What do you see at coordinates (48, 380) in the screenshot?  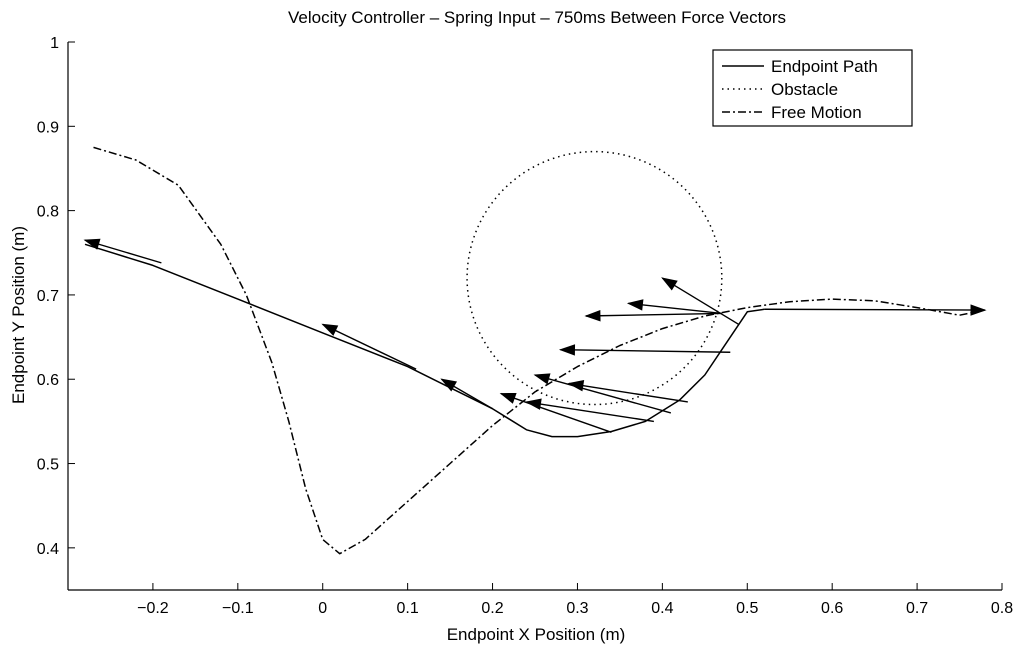 I see `y-tick-label: 0.6` at bounding box center [48, 380].